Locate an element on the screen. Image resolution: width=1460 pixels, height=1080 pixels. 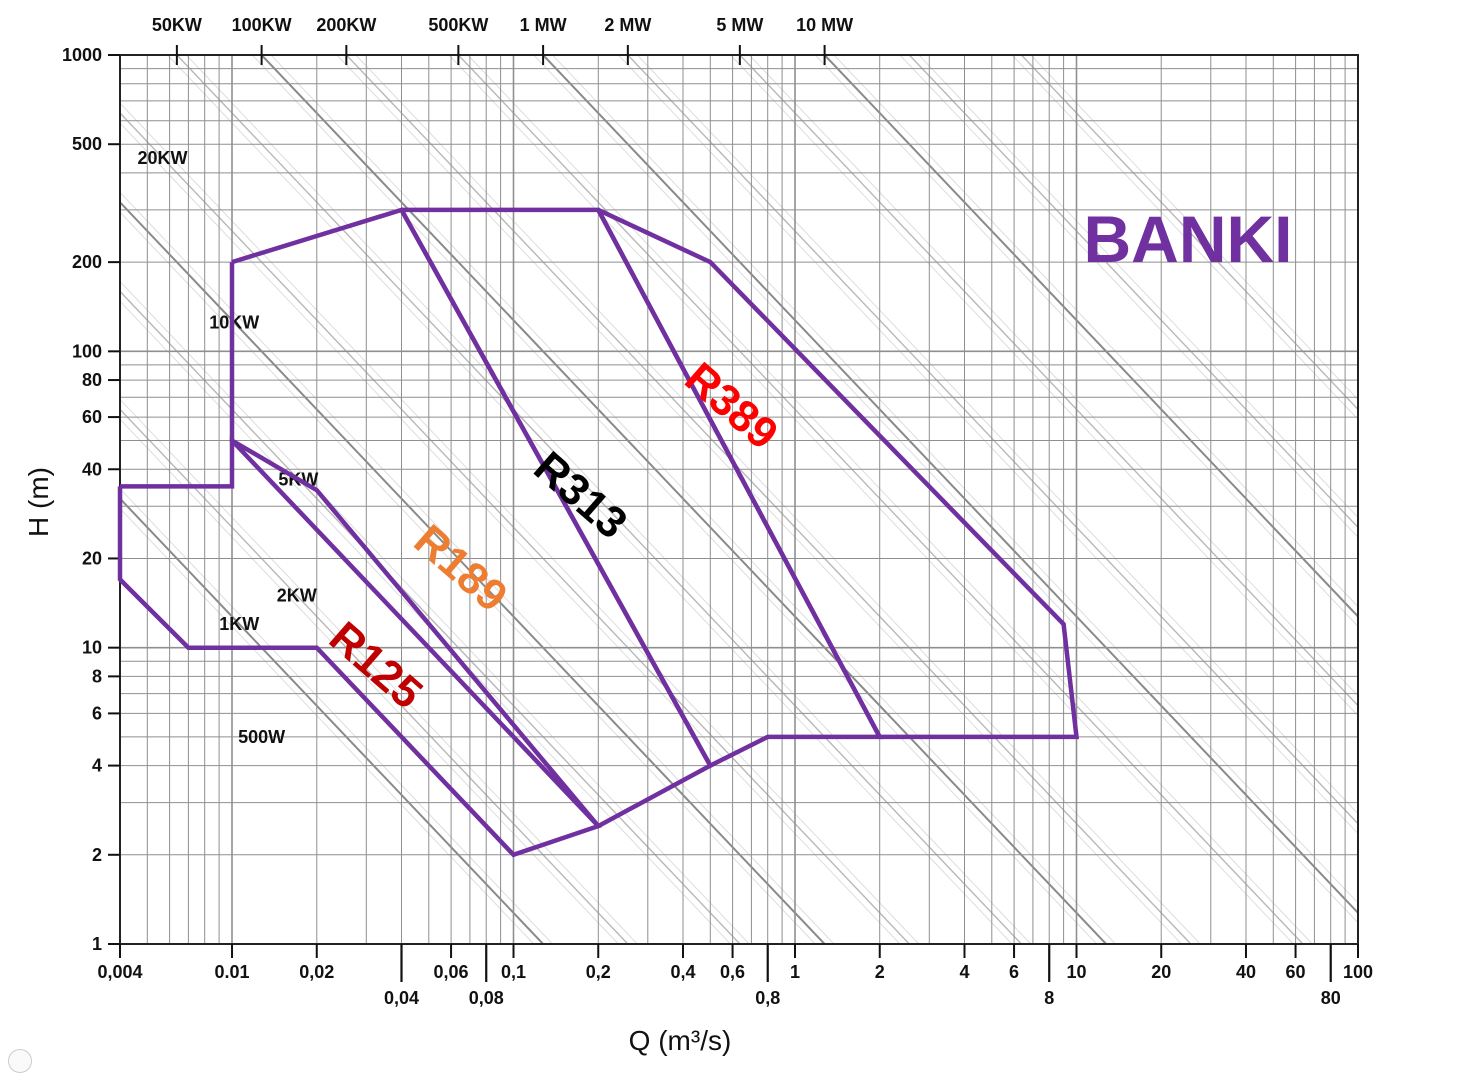
x-tick-label: 0.01 is located at coordinates (231, 972).